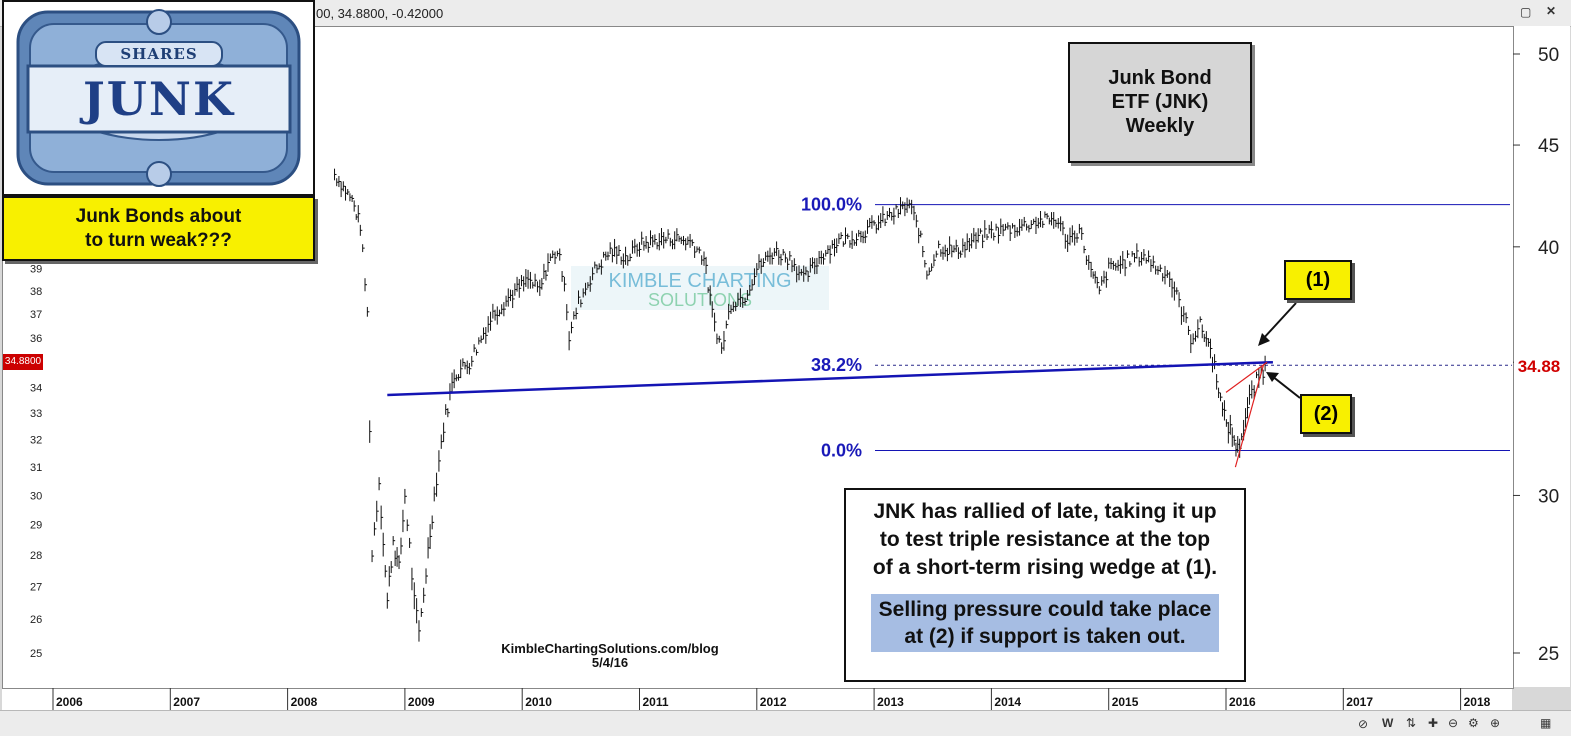  Describe the element at coordinates (1249, 416) in the screenshot. I see `wedge-line-lower` at that location.